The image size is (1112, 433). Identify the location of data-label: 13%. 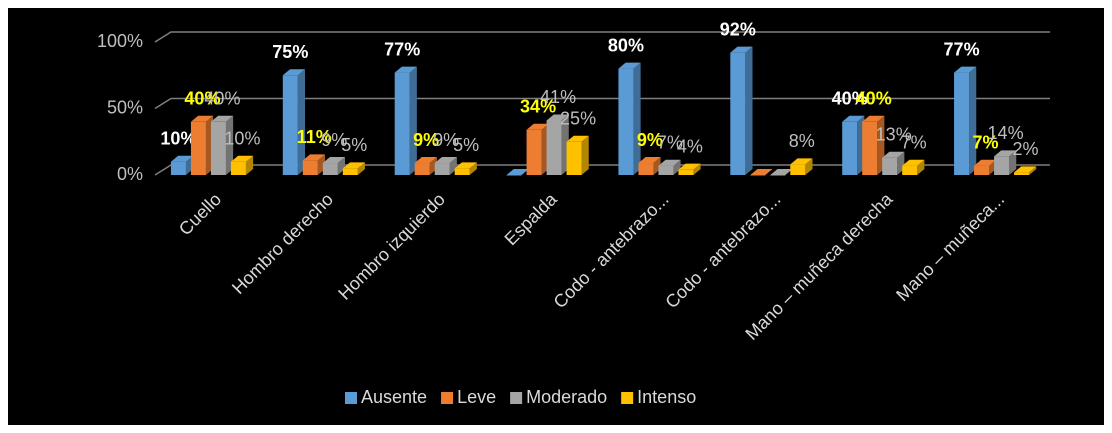
(894, 134).